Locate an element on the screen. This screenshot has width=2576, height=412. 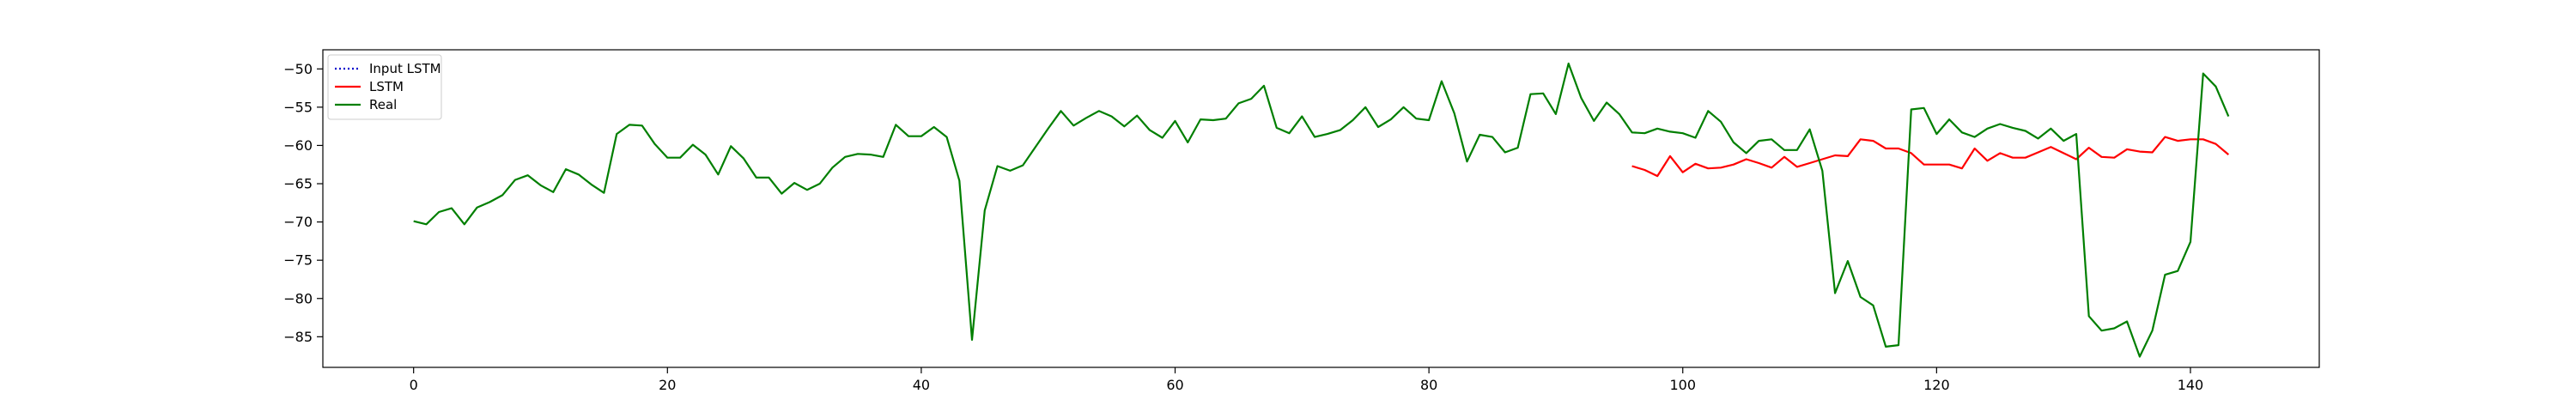
y-tick-label: −80 is located at coordinates (298, 298).